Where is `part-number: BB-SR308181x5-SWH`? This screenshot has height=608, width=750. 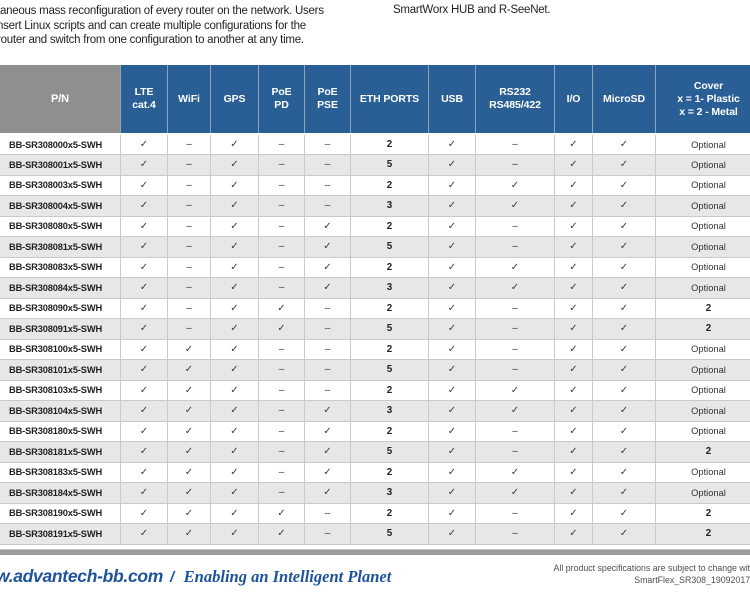 part-number: BB-SR308181x5-SWH is located at coordinates (60, 452).